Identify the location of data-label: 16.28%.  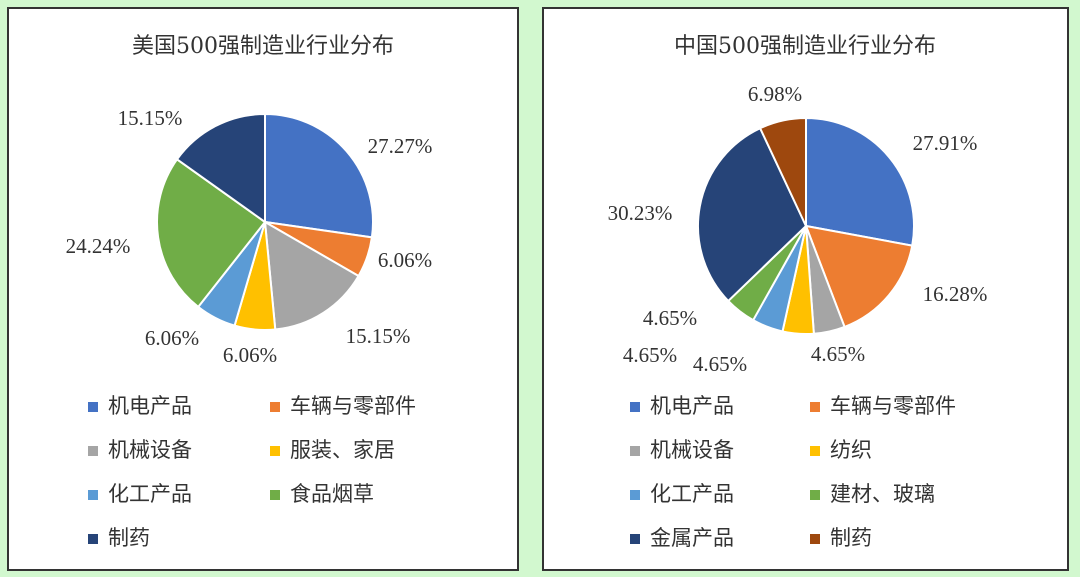
(955, 294).